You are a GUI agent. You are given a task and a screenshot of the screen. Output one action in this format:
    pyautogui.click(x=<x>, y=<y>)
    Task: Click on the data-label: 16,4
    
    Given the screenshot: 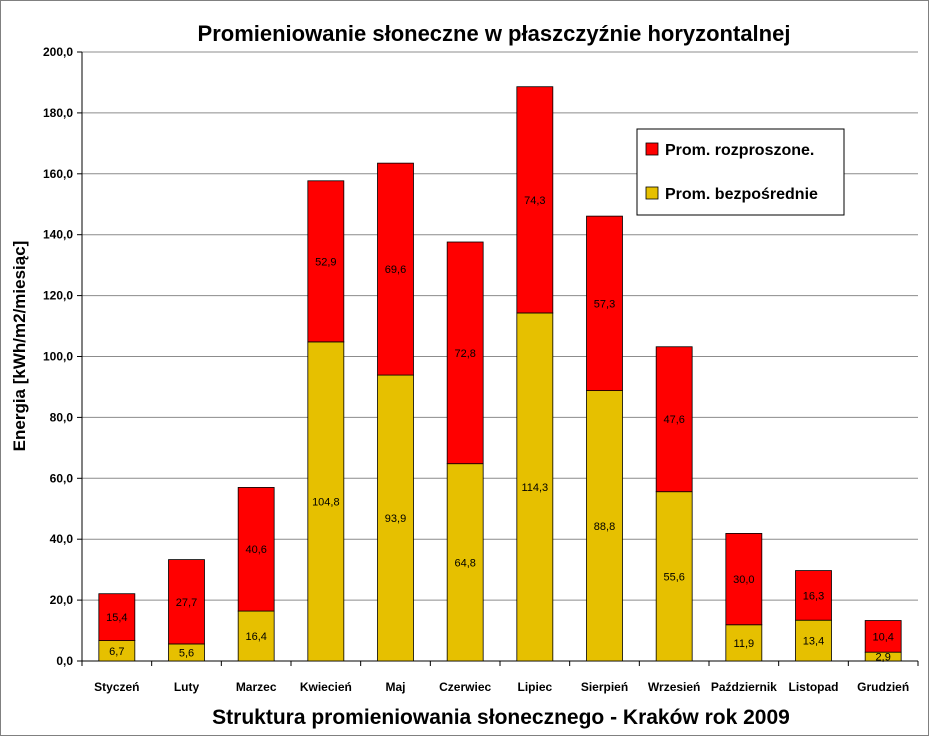 What is the action you would take?
    pyautogui.click(x=255, y=637)
    